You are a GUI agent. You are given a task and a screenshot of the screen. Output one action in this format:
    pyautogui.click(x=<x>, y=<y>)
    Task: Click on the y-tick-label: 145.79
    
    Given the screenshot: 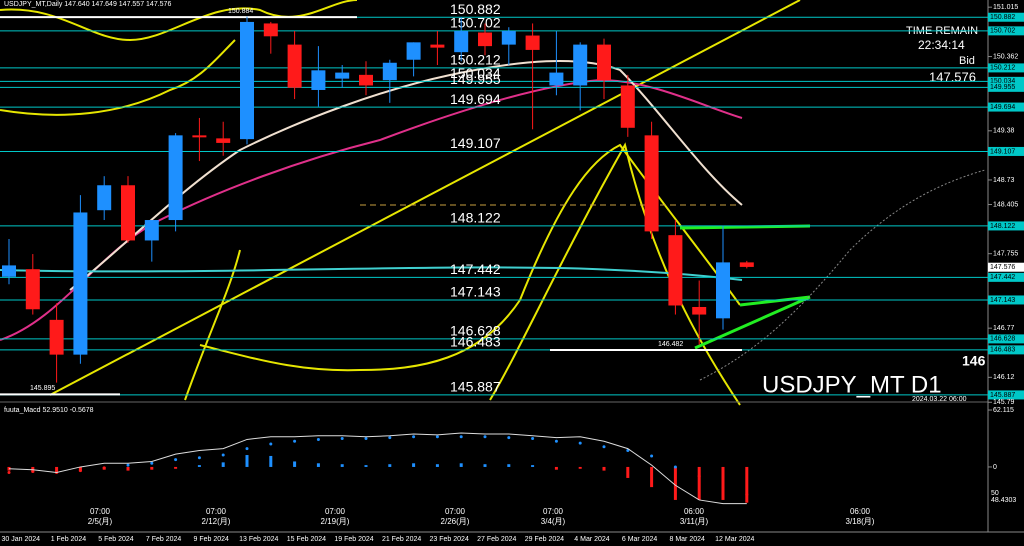 What is the action you would take?
    pyautogui.click(x=1004, y=402)
    